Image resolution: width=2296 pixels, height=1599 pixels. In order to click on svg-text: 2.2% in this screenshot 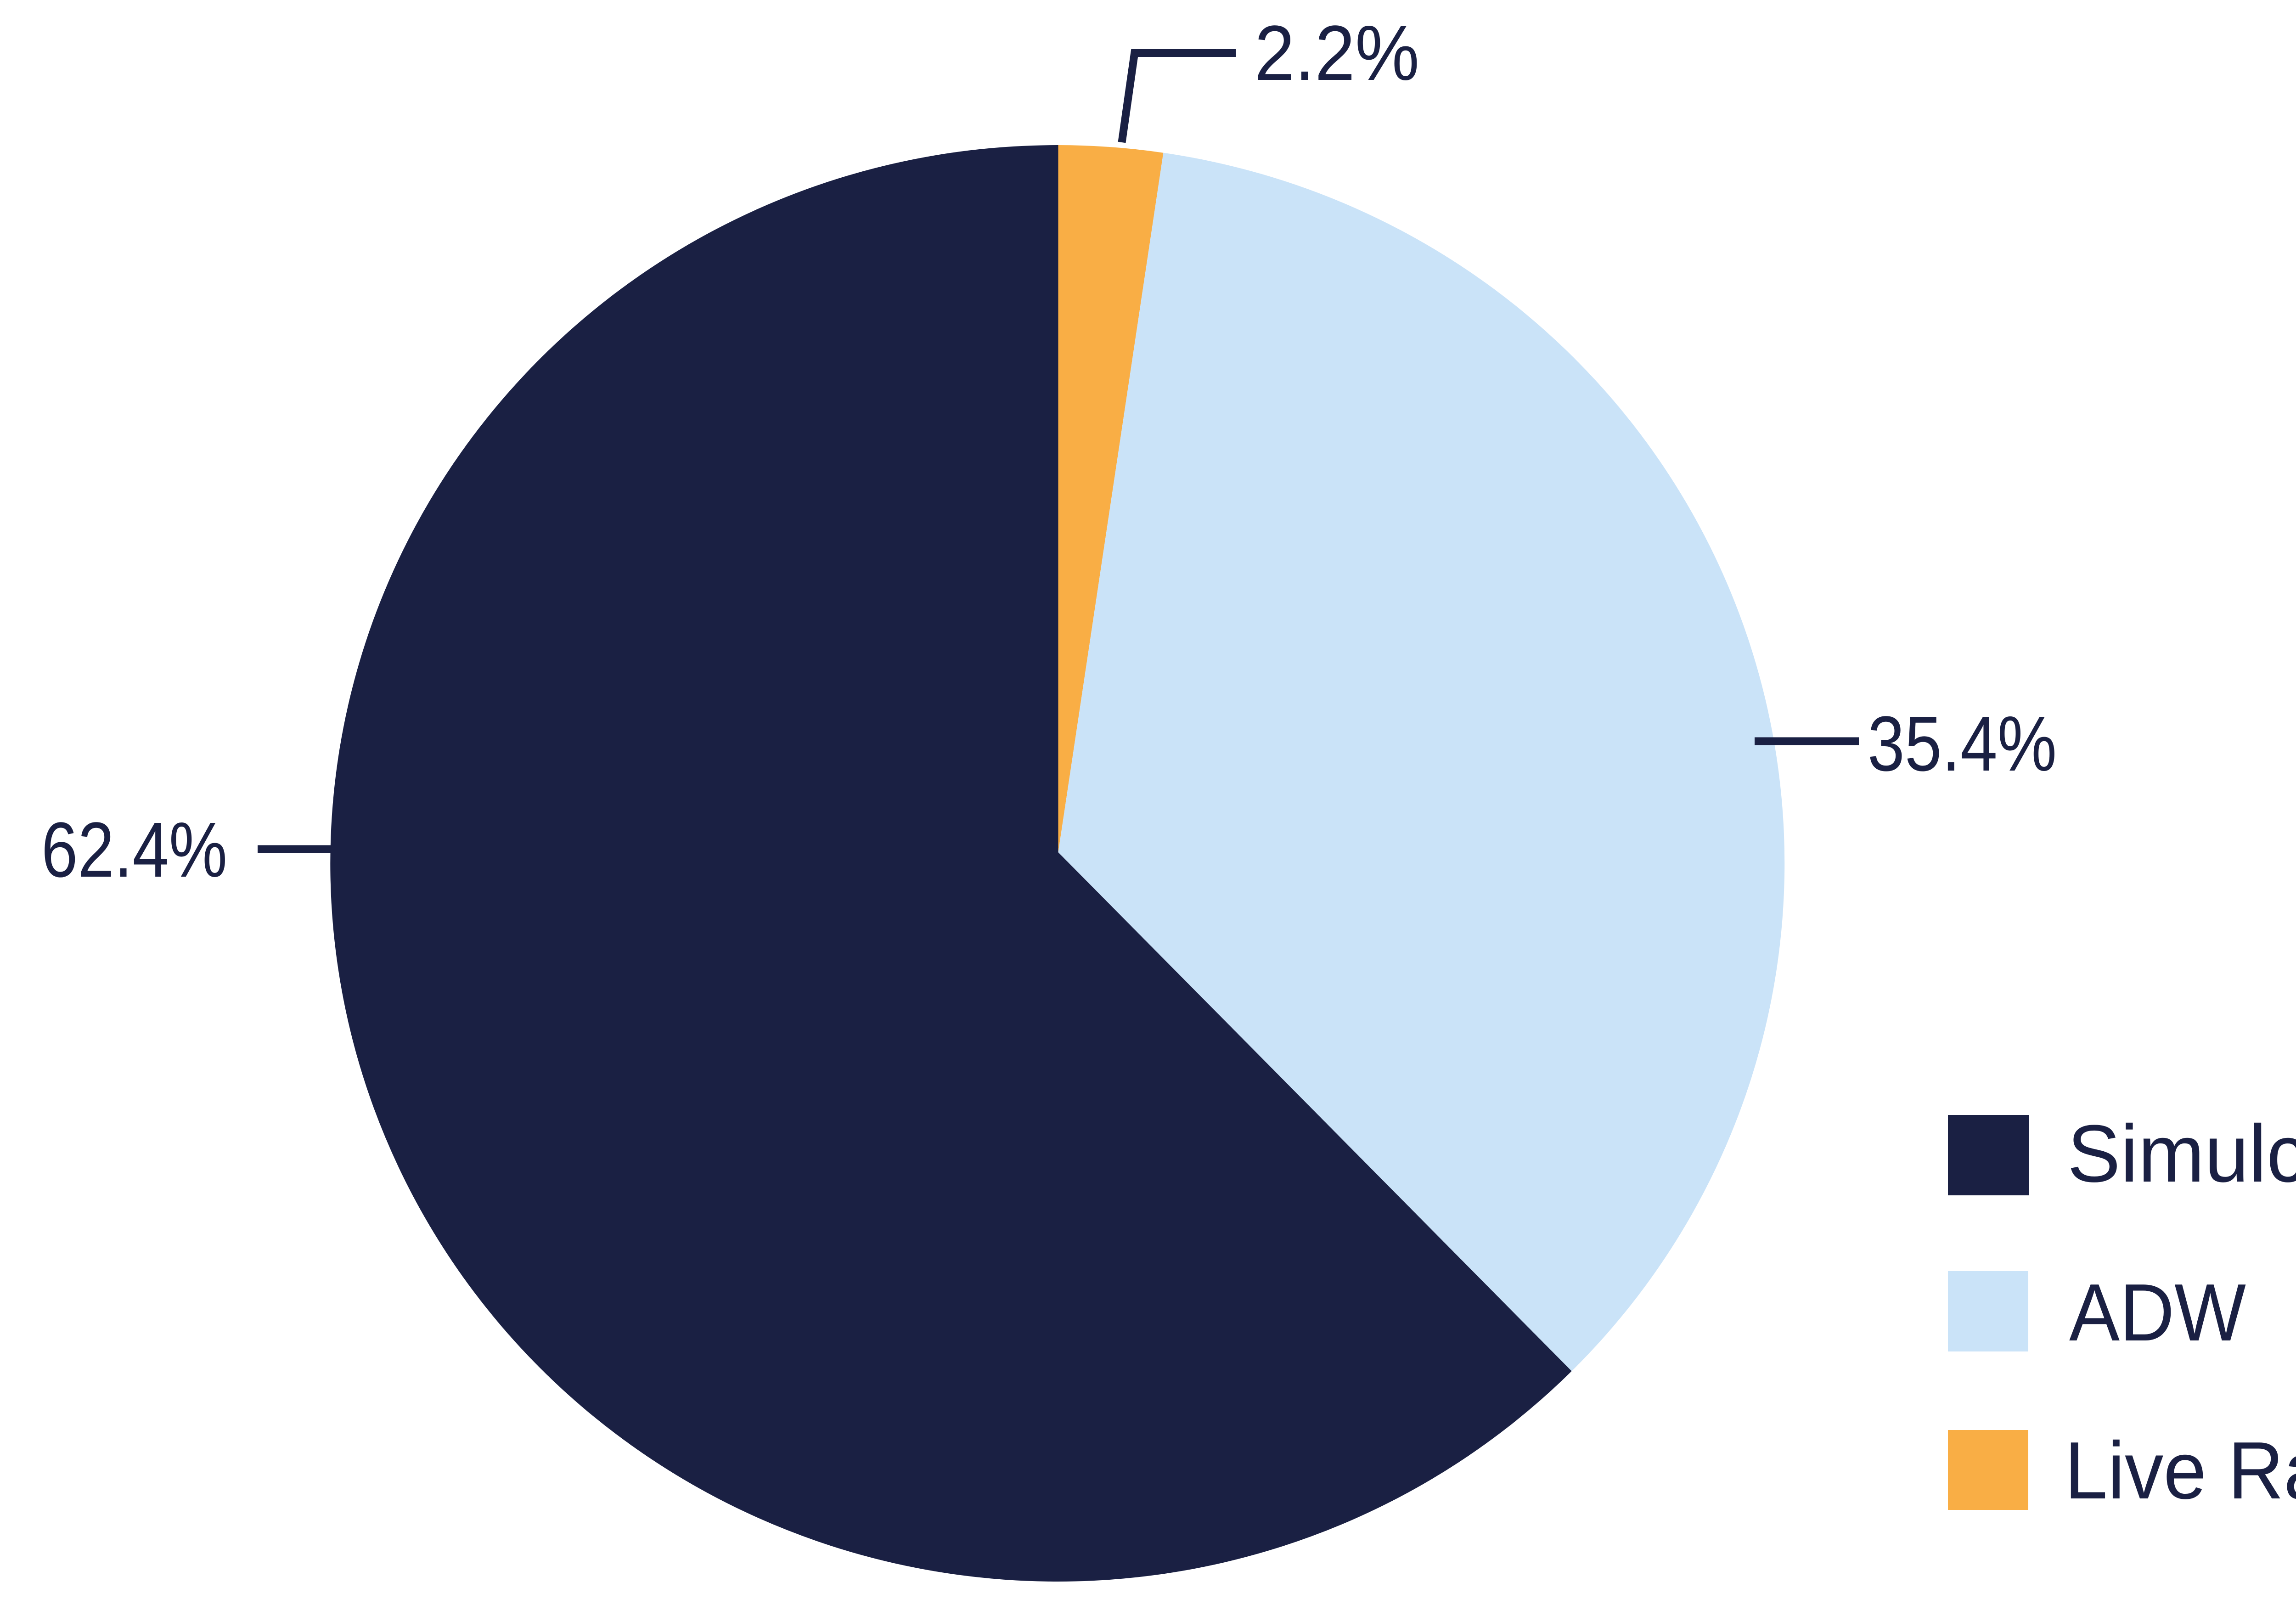, I will do `click(1337, 53)`.